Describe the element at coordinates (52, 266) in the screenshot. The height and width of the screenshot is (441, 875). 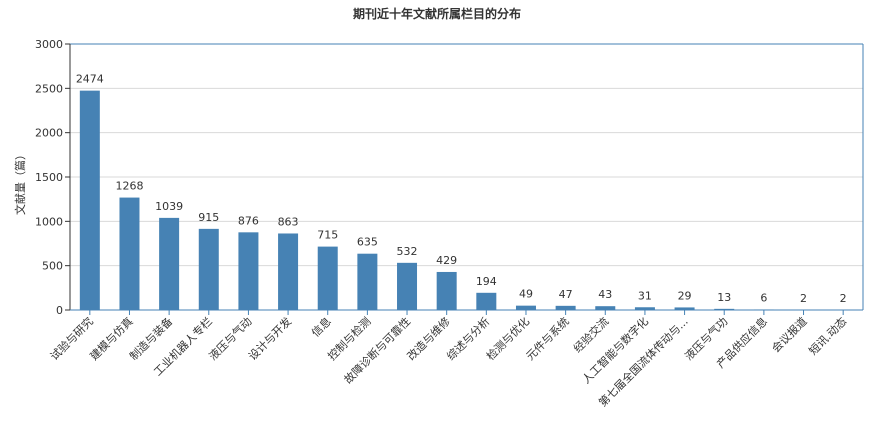
I see `y-tick-label: 500` at that location.